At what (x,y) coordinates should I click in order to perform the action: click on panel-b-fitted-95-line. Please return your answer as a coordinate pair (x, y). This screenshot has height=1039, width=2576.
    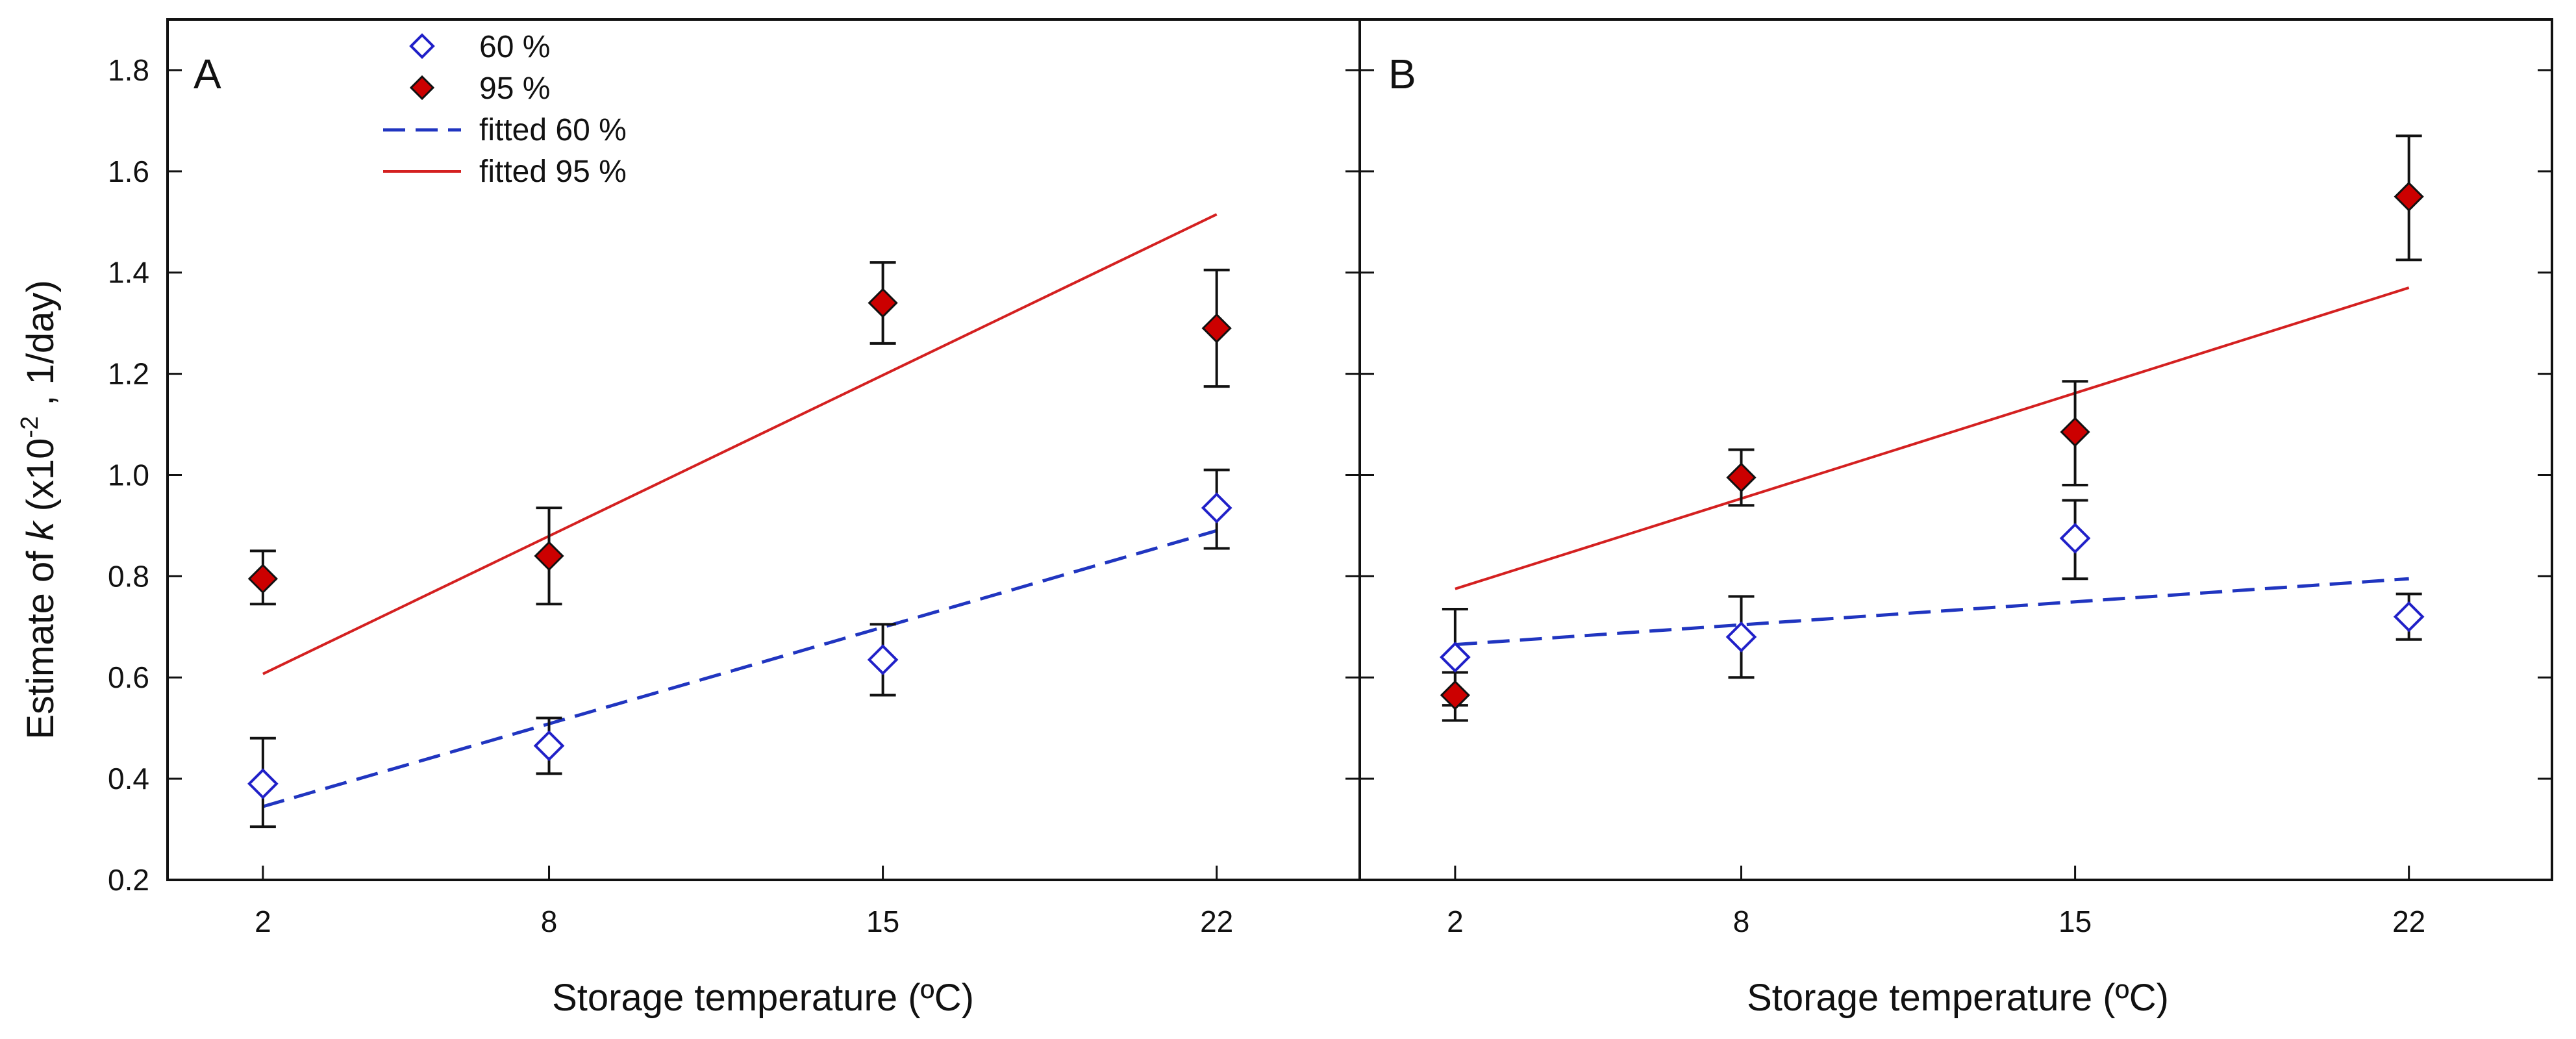
    Looking at the image, I should click on (1932, 438).